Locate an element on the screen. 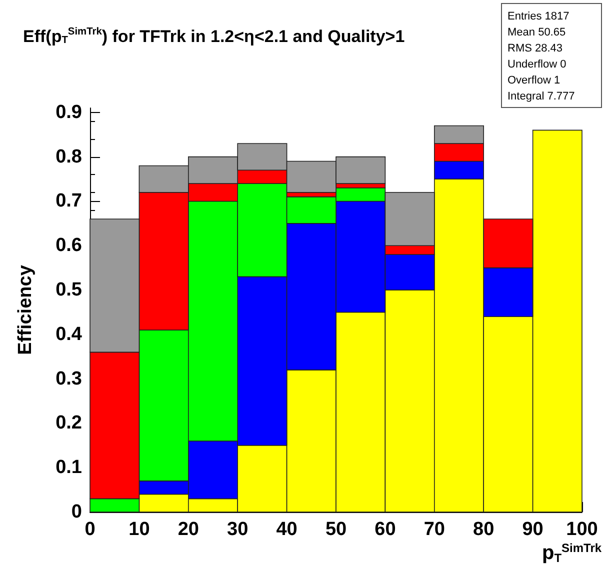 The image size is (605, 568). x-tick-label: 10 is located at coordinates (139, 529).